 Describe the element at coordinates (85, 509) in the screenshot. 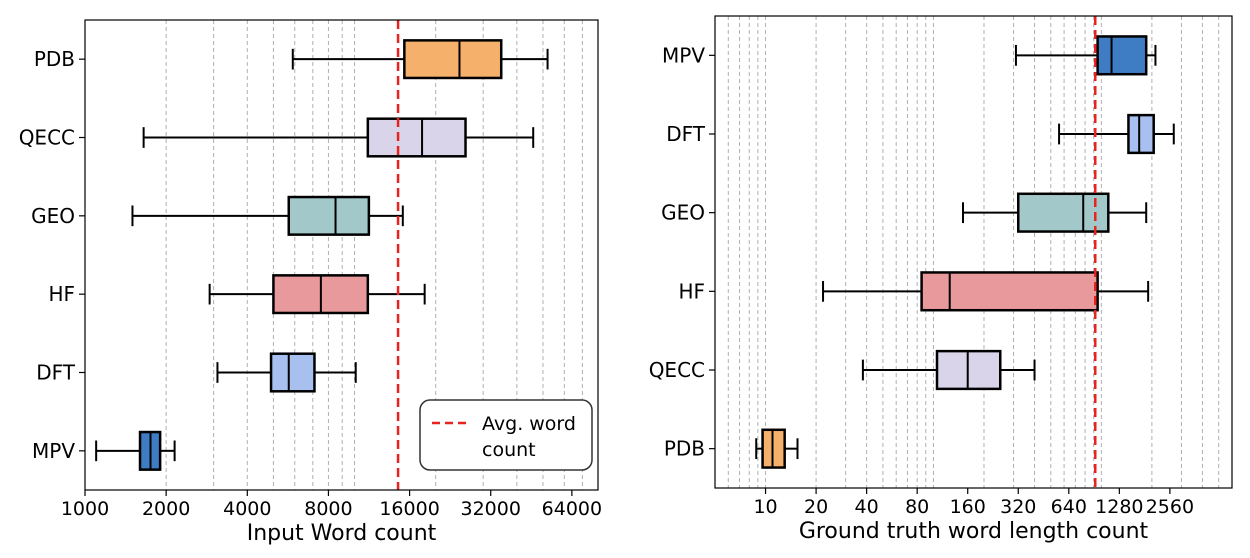

I see `x-tick-label: 1000` at that location.